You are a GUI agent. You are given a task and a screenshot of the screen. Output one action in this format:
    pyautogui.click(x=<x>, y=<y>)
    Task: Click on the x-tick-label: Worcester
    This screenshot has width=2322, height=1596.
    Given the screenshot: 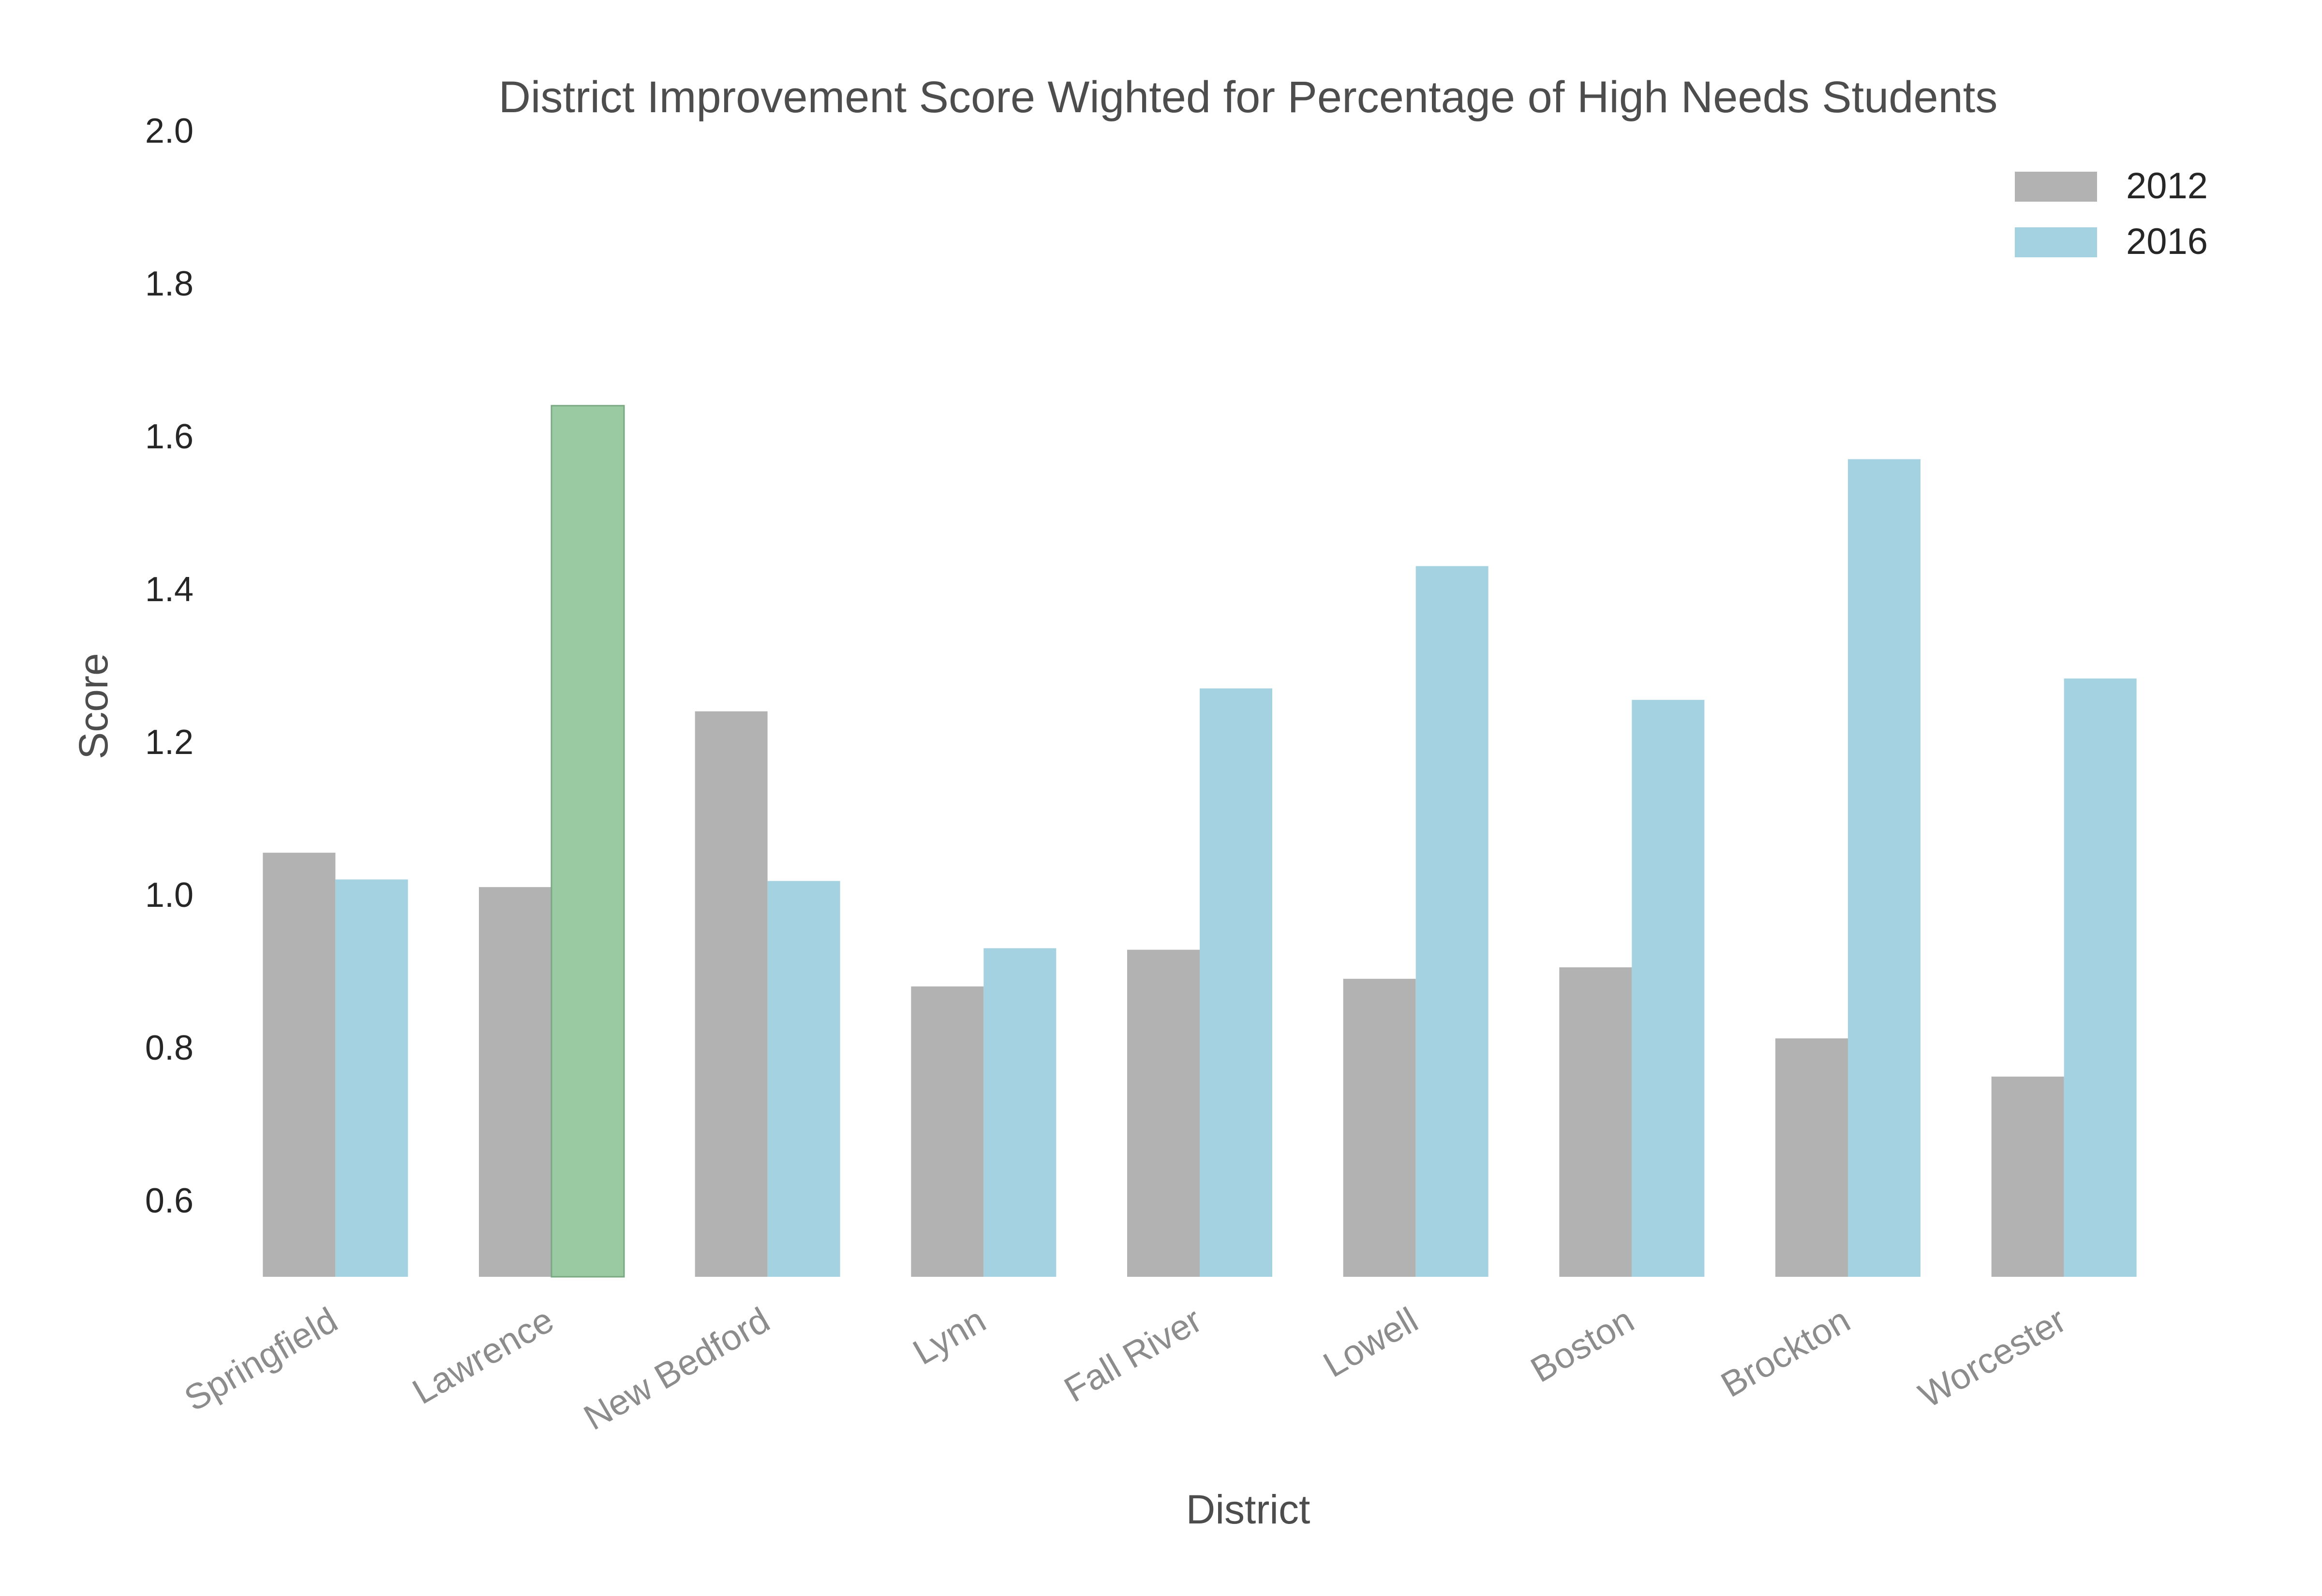 What is the action you would take?
    pyautogui.click(x=1992, y=1358)
    